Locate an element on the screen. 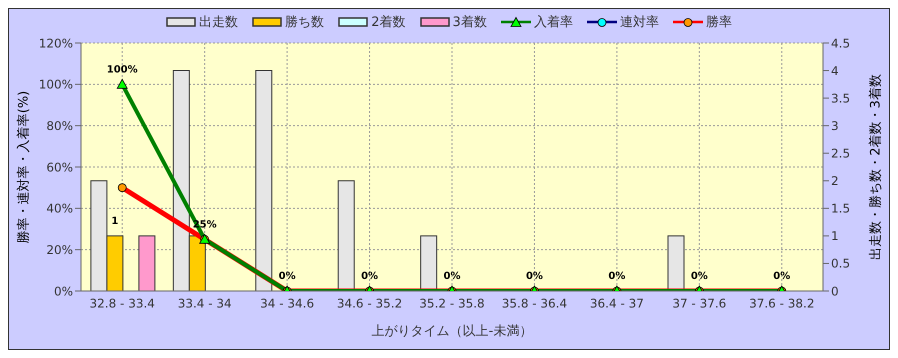 The height and width of the screenshot is (358, 898). x-tick-label: 32.8 - 33.4 is located at coordinates (122, 303).